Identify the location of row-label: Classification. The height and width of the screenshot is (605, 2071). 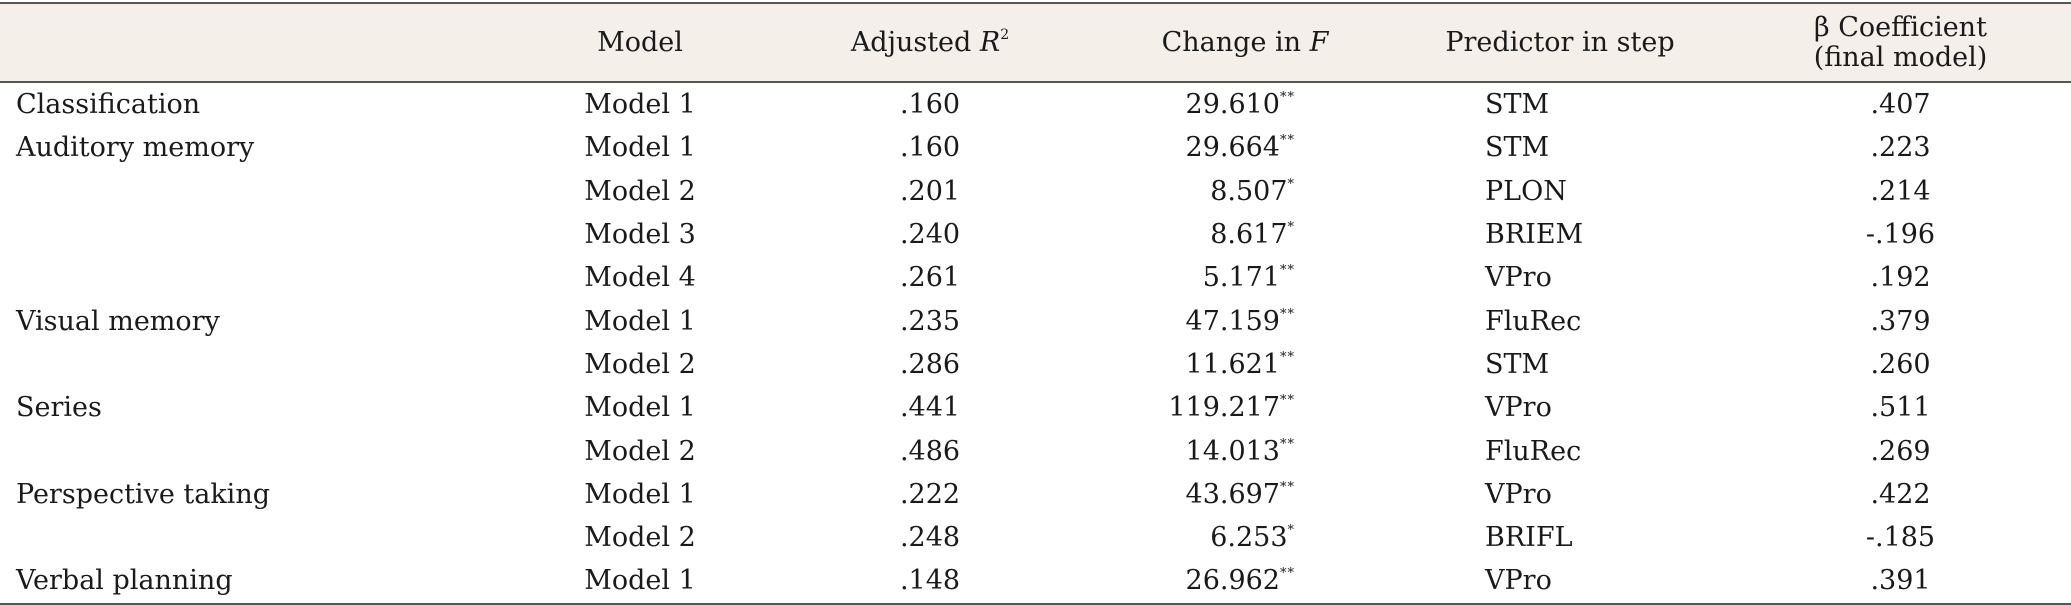
(108, 105).